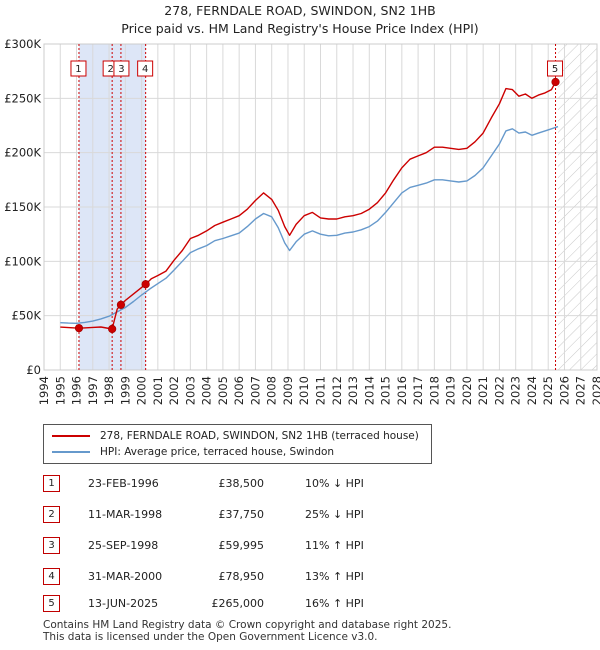  Describe the element at coordinates (467, 390) in the screenshot. I see `x-tick-label: 2020` at that location.